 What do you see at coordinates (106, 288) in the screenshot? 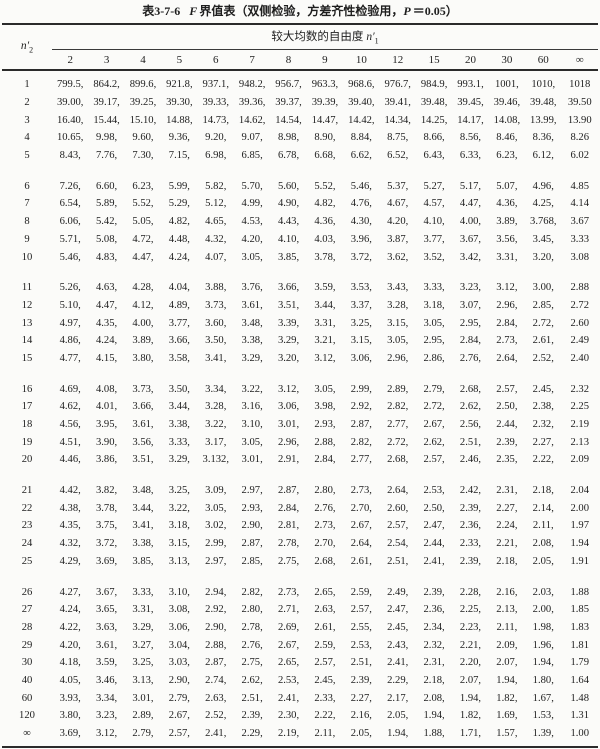
I see `cell: 4.63,` at bounding box center [106, 288].